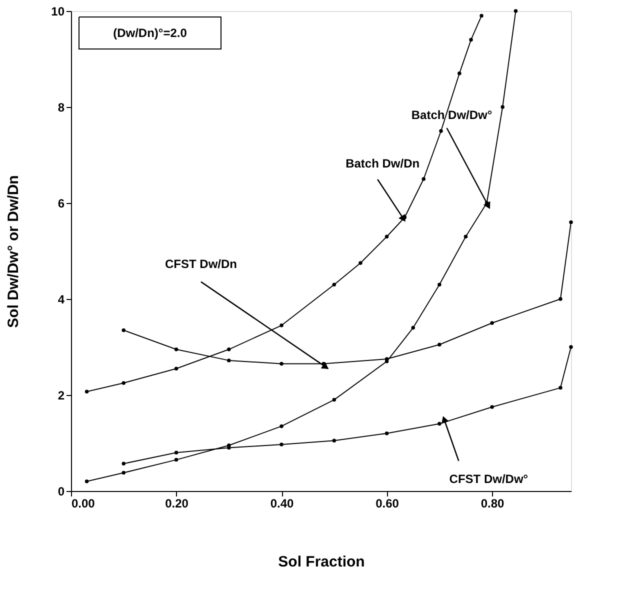  I want to click on annotation: (Dw/Dn)°=2.0, so click(150, 33).